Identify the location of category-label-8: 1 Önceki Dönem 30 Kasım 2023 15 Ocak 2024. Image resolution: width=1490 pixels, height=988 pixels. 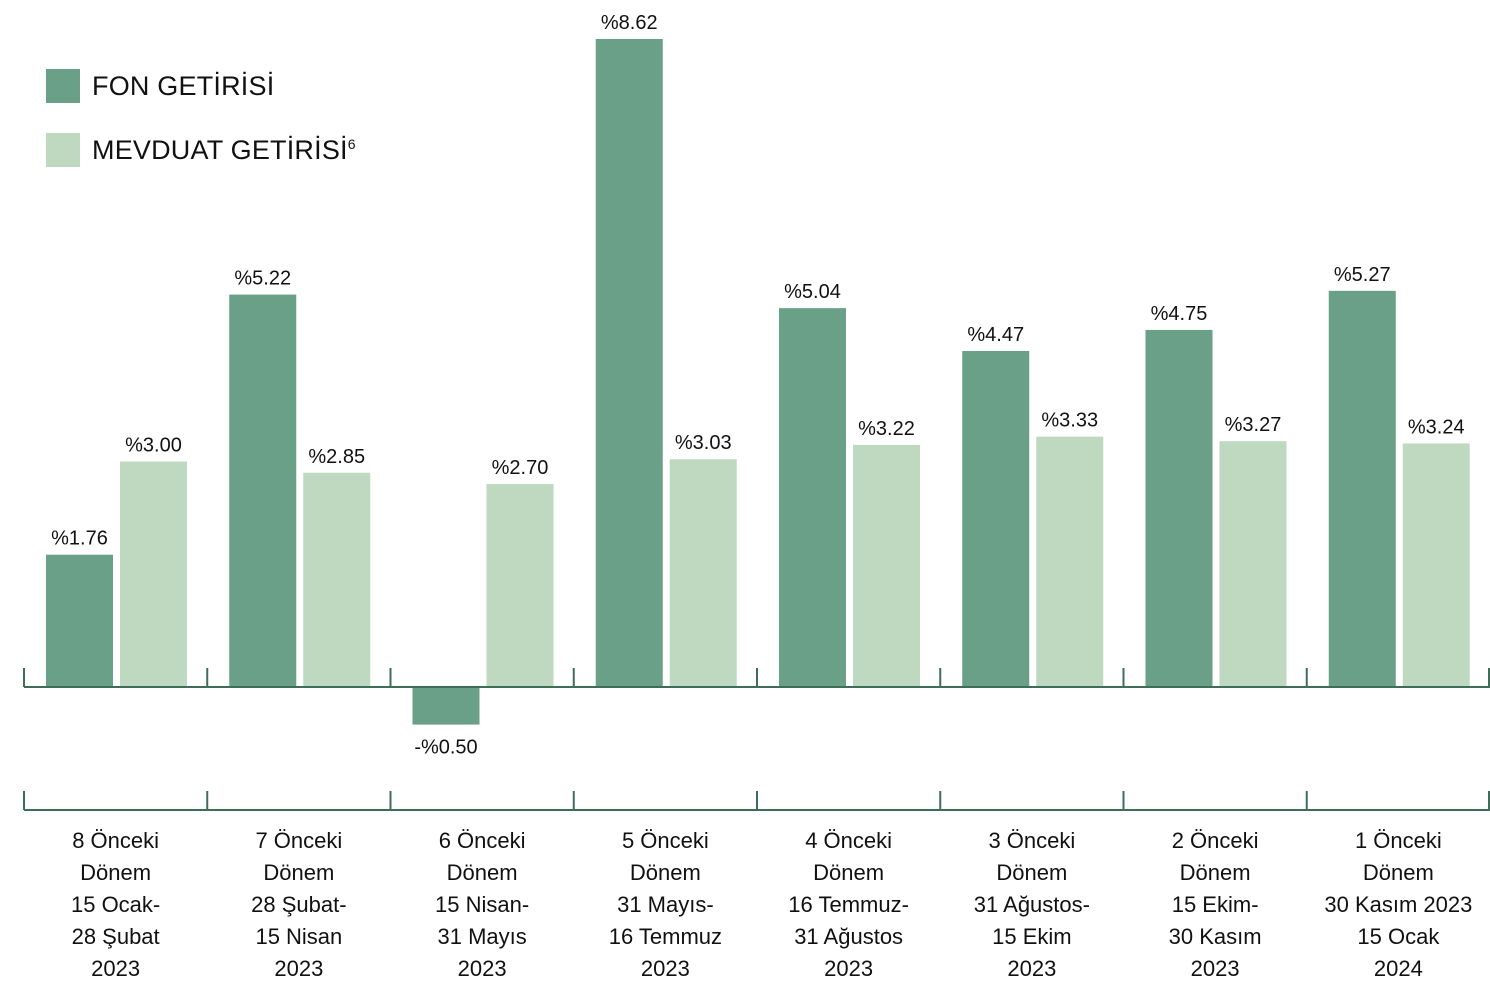
(1398, 904).